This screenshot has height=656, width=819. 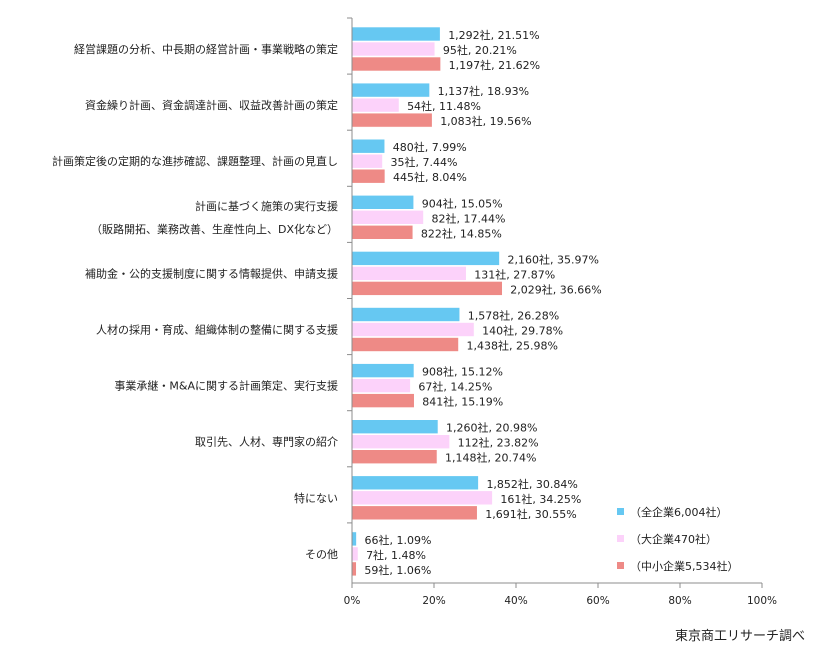 I want to click on data-label: 822社, 14.85%, so click(x=461, y=233).